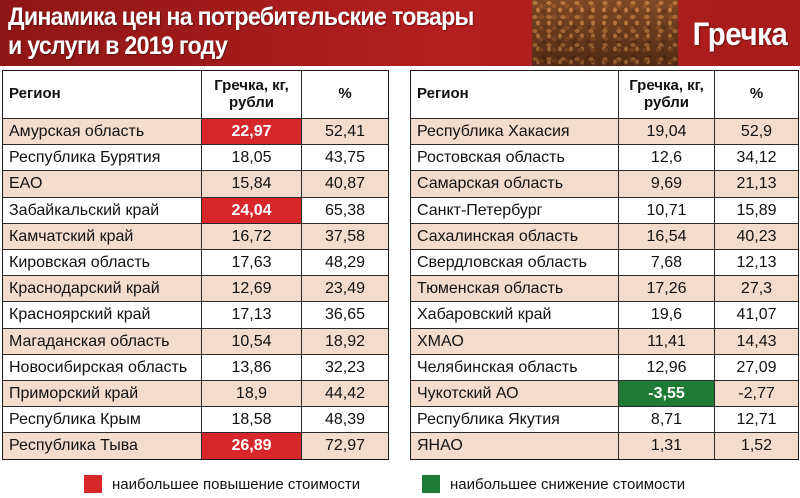 This screenshot has width=800, height=498. What do you see at coordinates (102, 158) in the screenshot?
I see `region-cell: Республика Бурятия` at bounding box center [102, 158].